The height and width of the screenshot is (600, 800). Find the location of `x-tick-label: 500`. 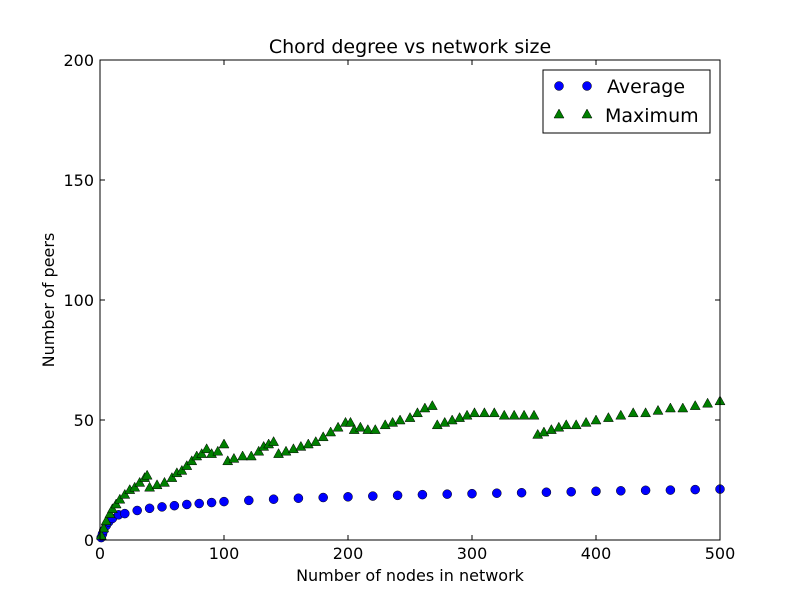

x-tick-label: 500 is located at coordinates (720, 553).